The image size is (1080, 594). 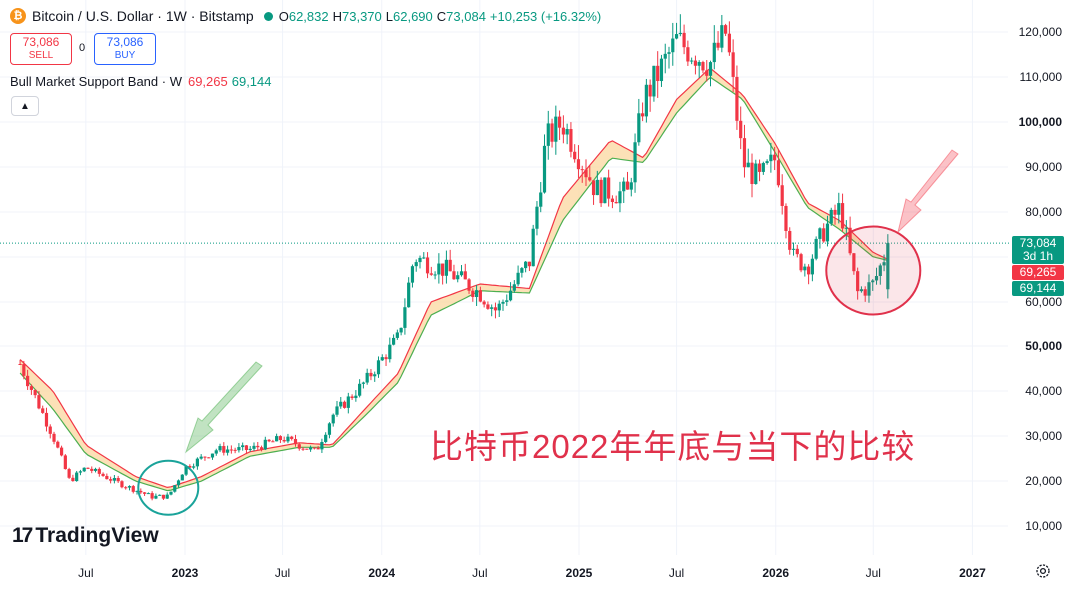 What do you see at coordinates (1041, 32) in the screenshot?
I see `y-tick-label: 120,000` at bounding box center [1041, 32].